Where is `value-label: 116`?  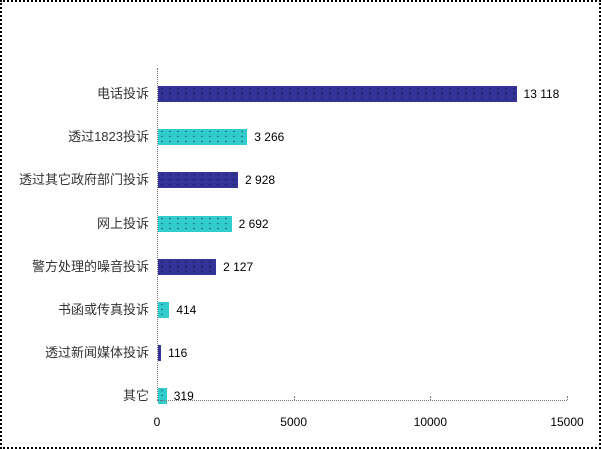 value-label: 116 is located at coordinates (178, 353).